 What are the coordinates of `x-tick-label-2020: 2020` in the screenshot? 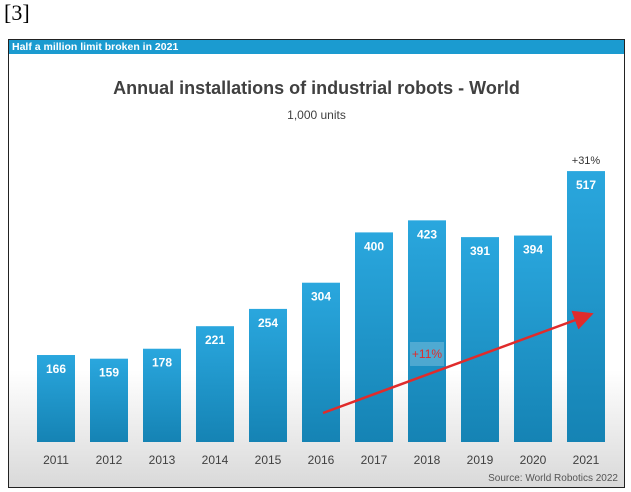 It's located at (533, 460).